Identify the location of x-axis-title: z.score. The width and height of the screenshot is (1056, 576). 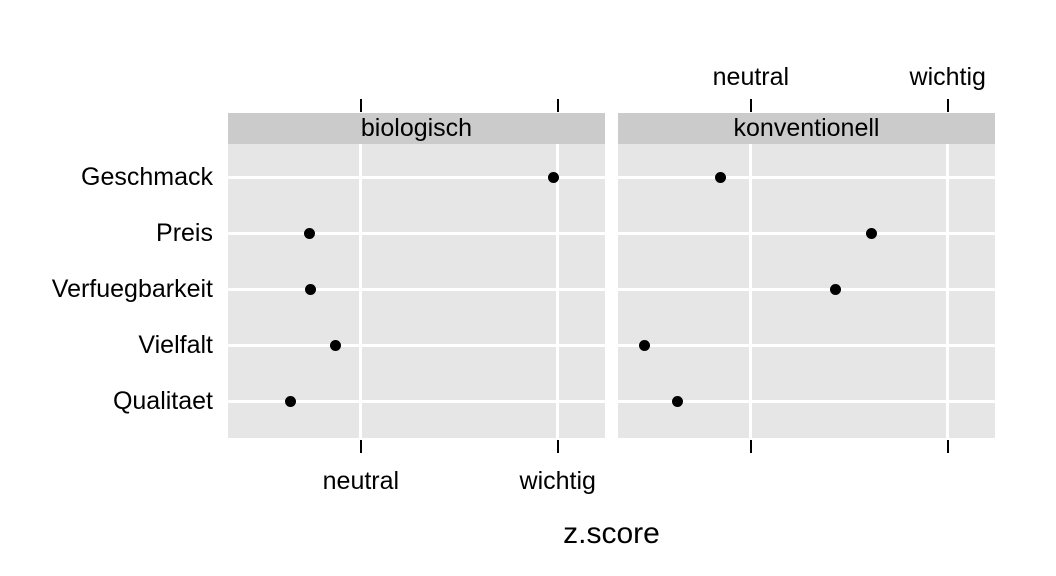
(611, 533).